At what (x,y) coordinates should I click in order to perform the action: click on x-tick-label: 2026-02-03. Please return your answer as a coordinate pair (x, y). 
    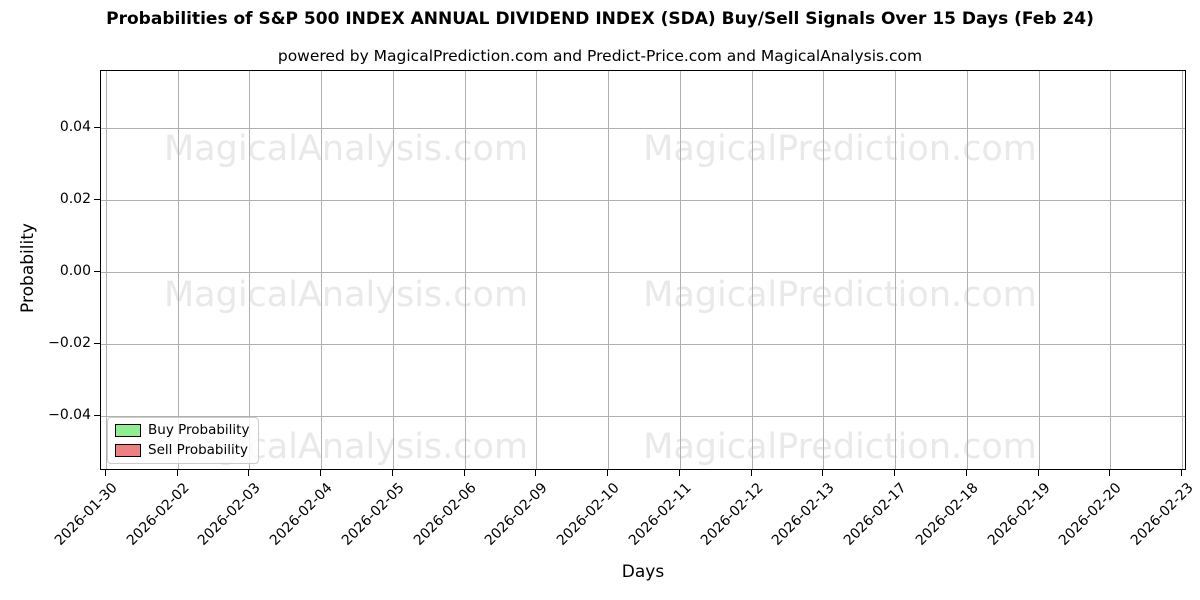
    Looking at the image, I should click on (229, 514).